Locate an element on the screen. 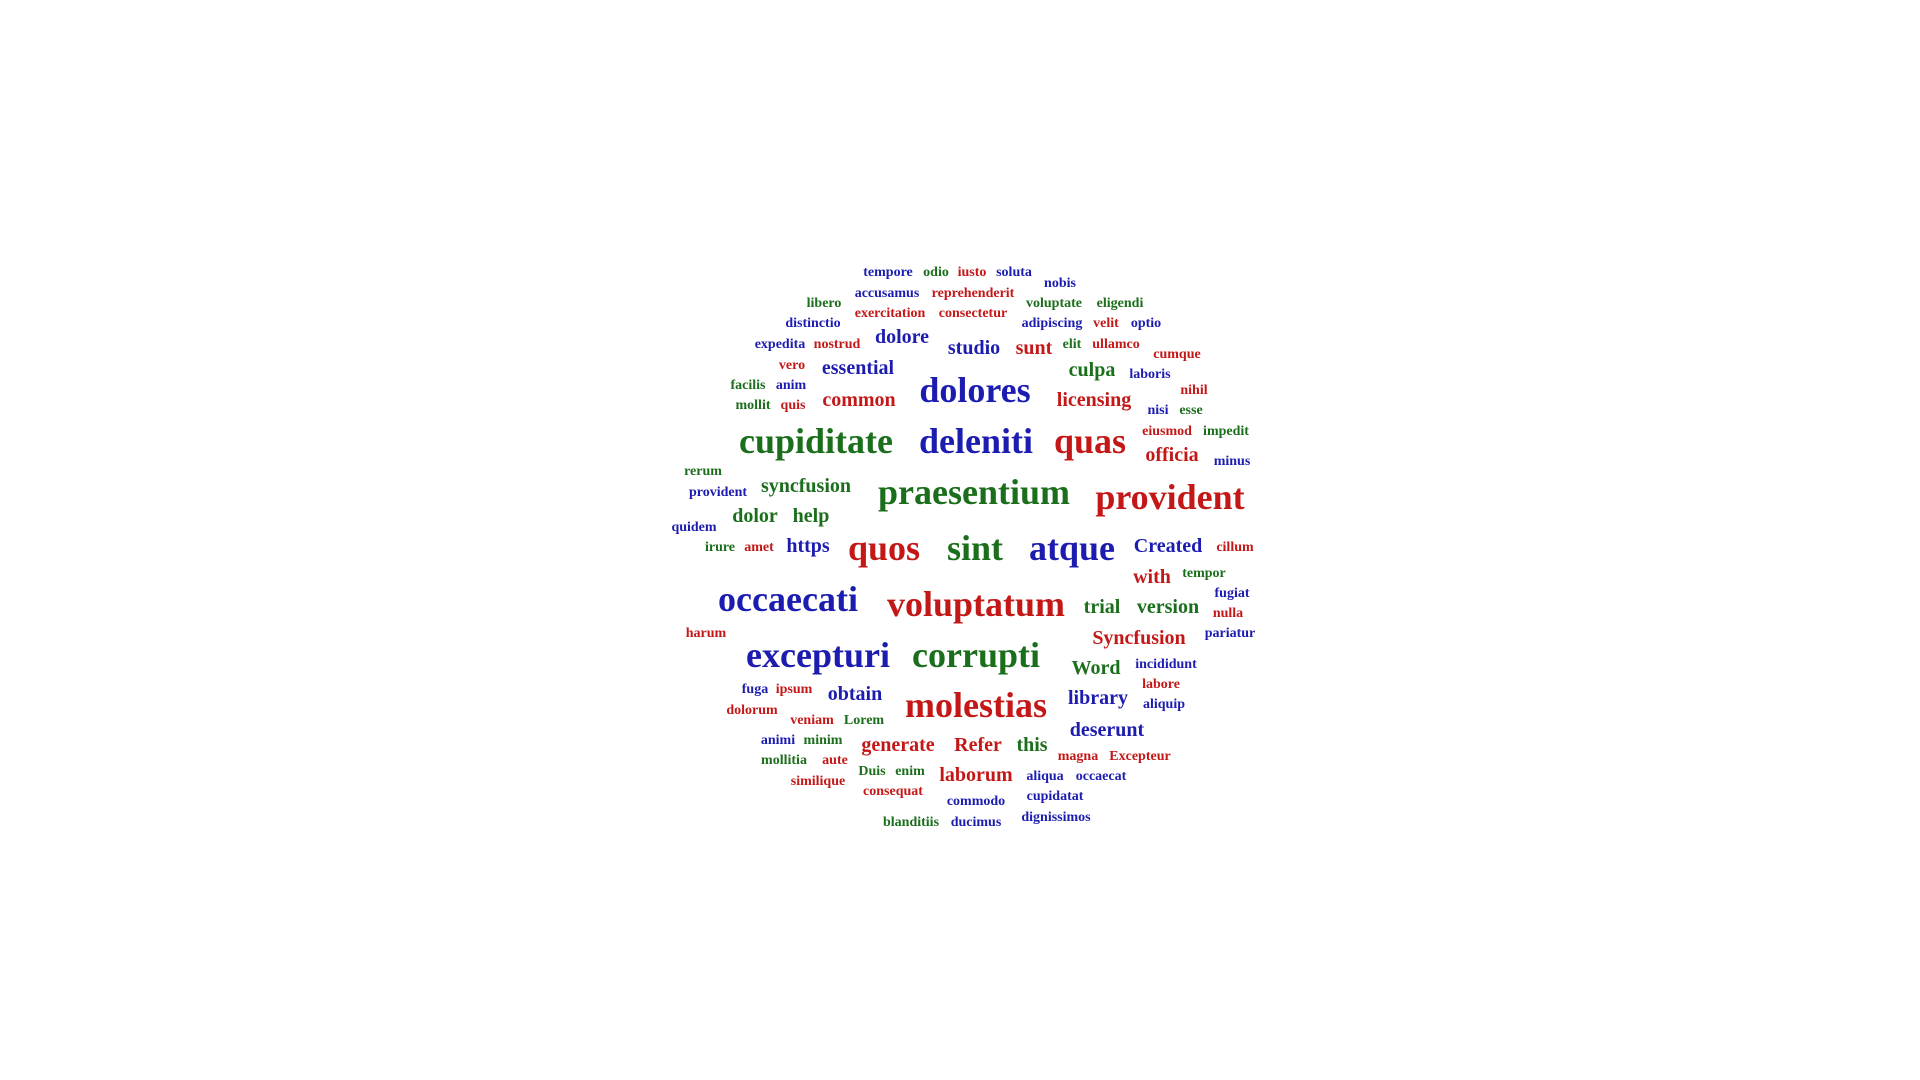 The height and width of the screenshot is (1080, 1920). cloud-word: laborum is located at coordinates (976, 775).